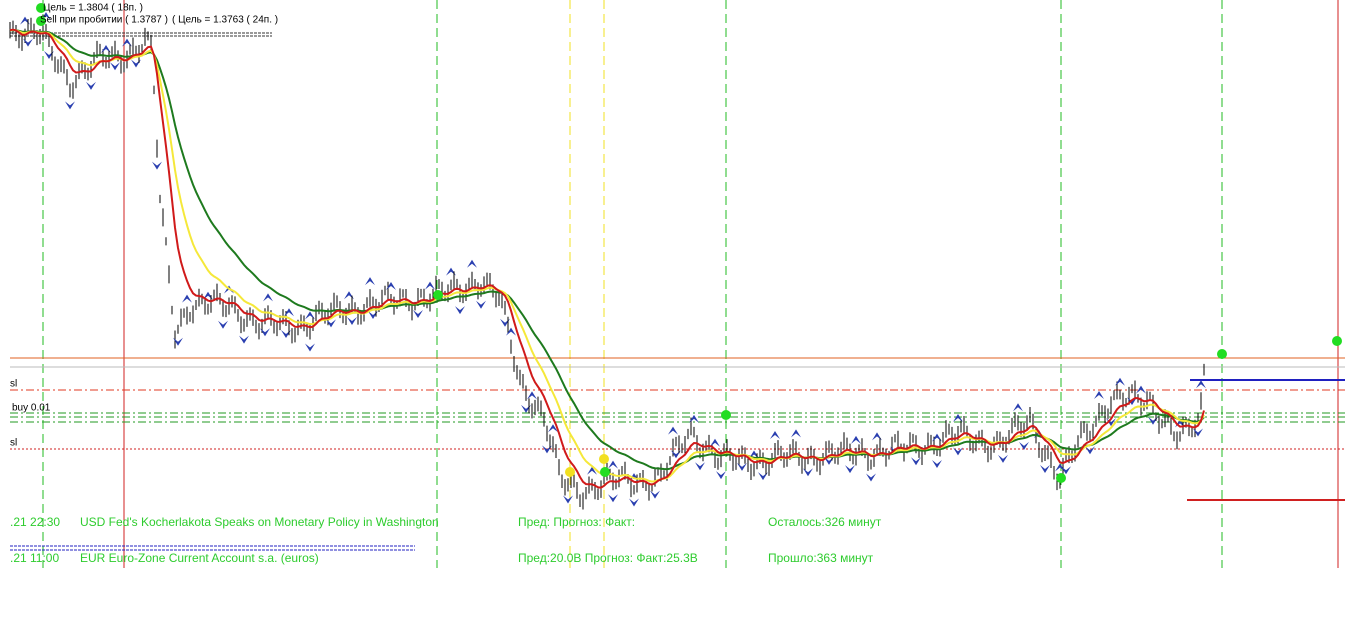  What do you see at coordinates (104, 20) in the screenshot?
I see `sell-text: Sell при пробитии ( 1.3787 )` at bounding box center [104, 20].